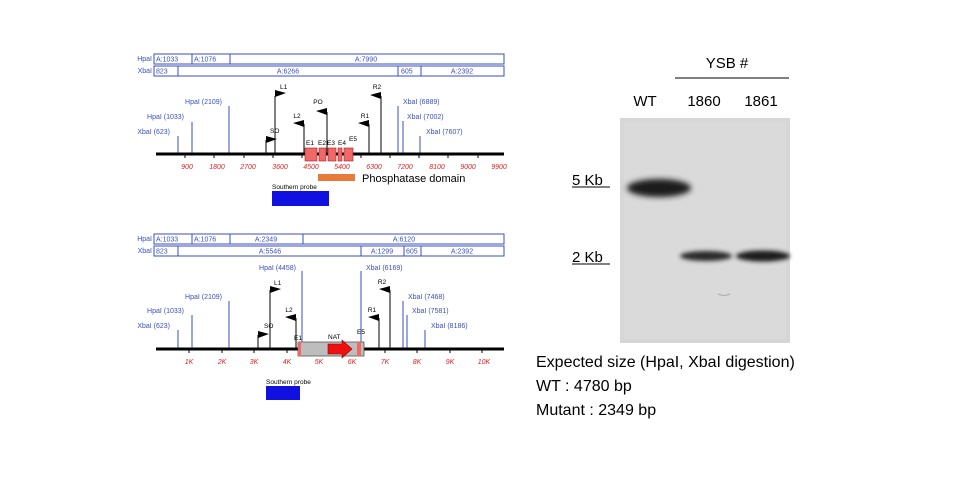  Describe the element at coordinates (203, 102) in the screenshot. I see `wt-site-hpal-2109: HpaI (2109)` at that location.